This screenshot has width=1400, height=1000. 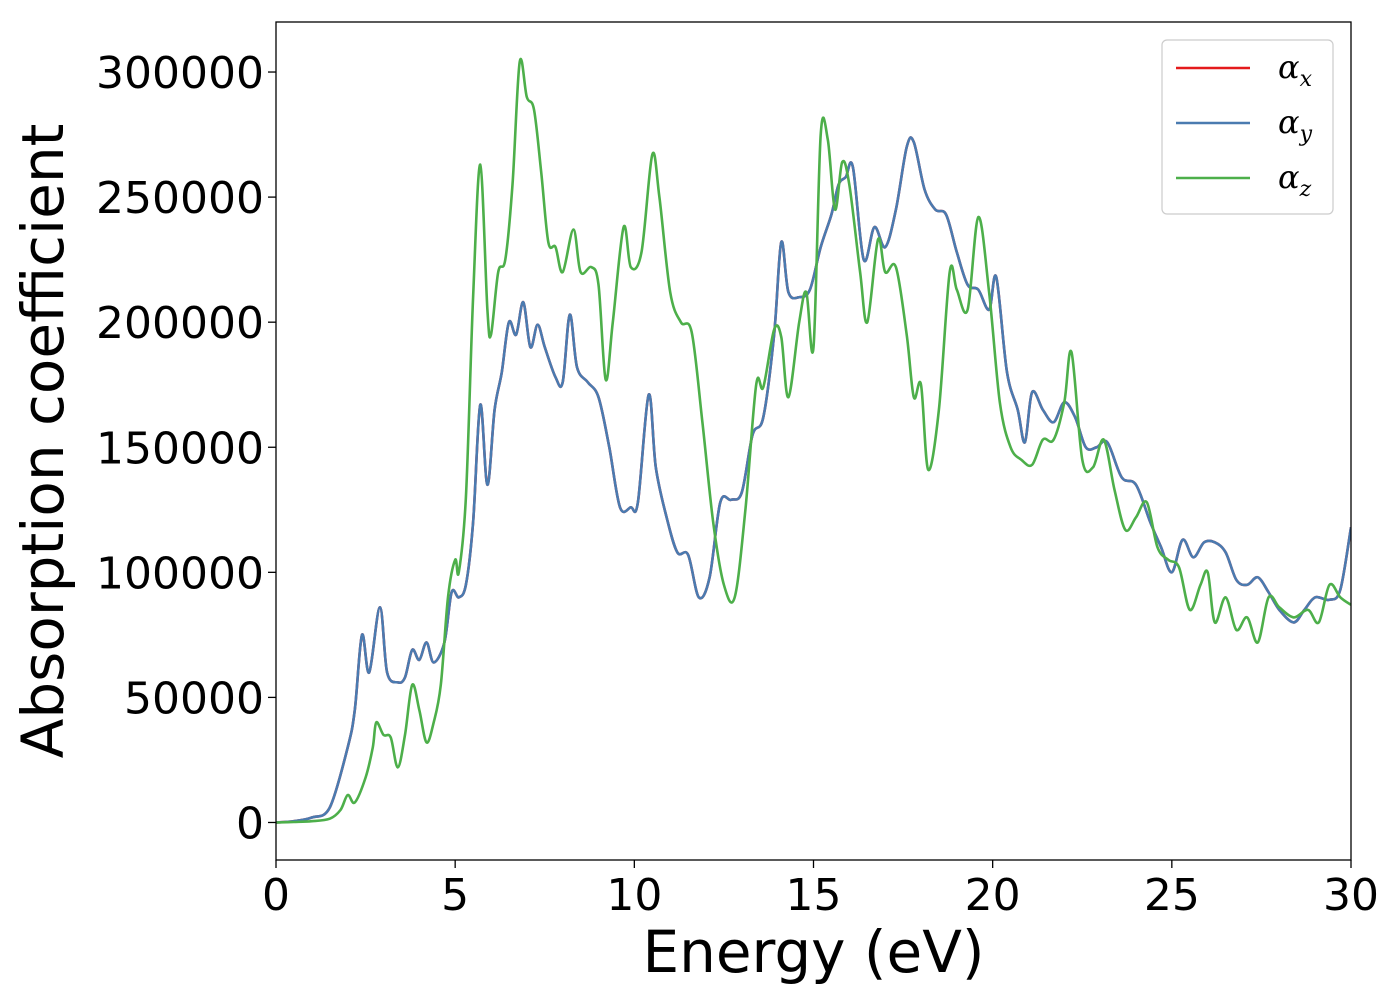 I want to click on y-axis: 0 50000 100000 150000 200000 250000 300000, so click(x=186, y=448).